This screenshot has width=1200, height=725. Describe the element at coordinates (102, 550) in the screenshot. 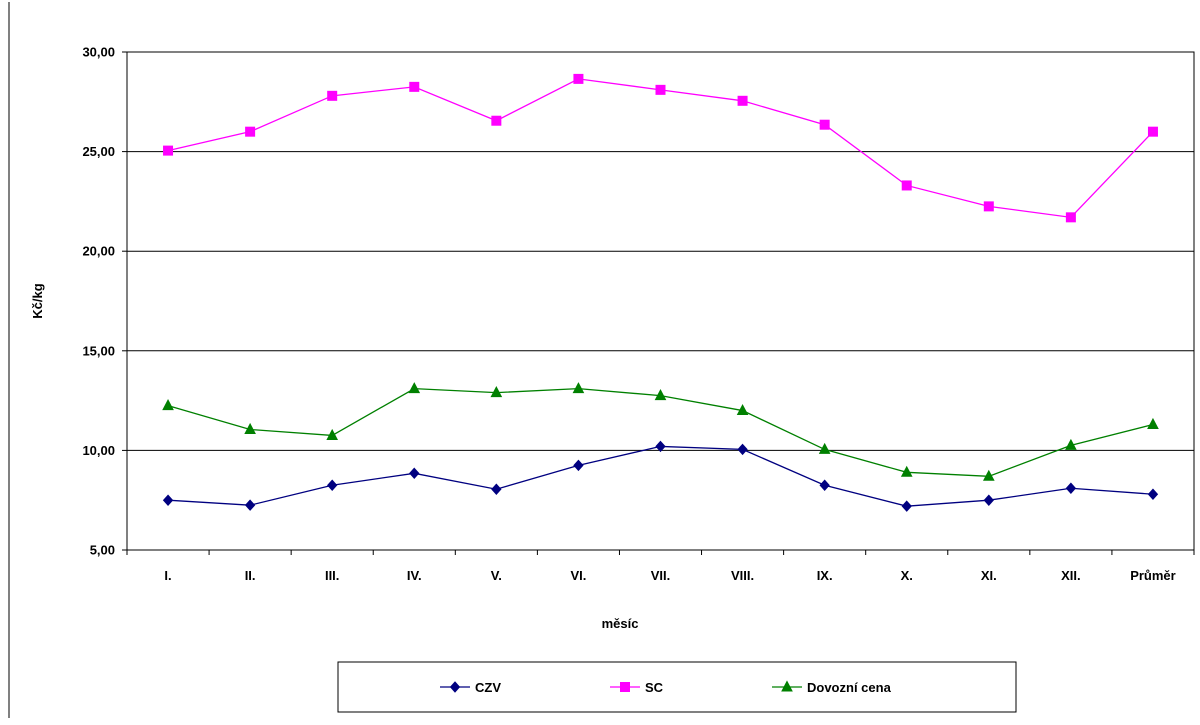

I see `y-tick-label: 5,00` at that location.